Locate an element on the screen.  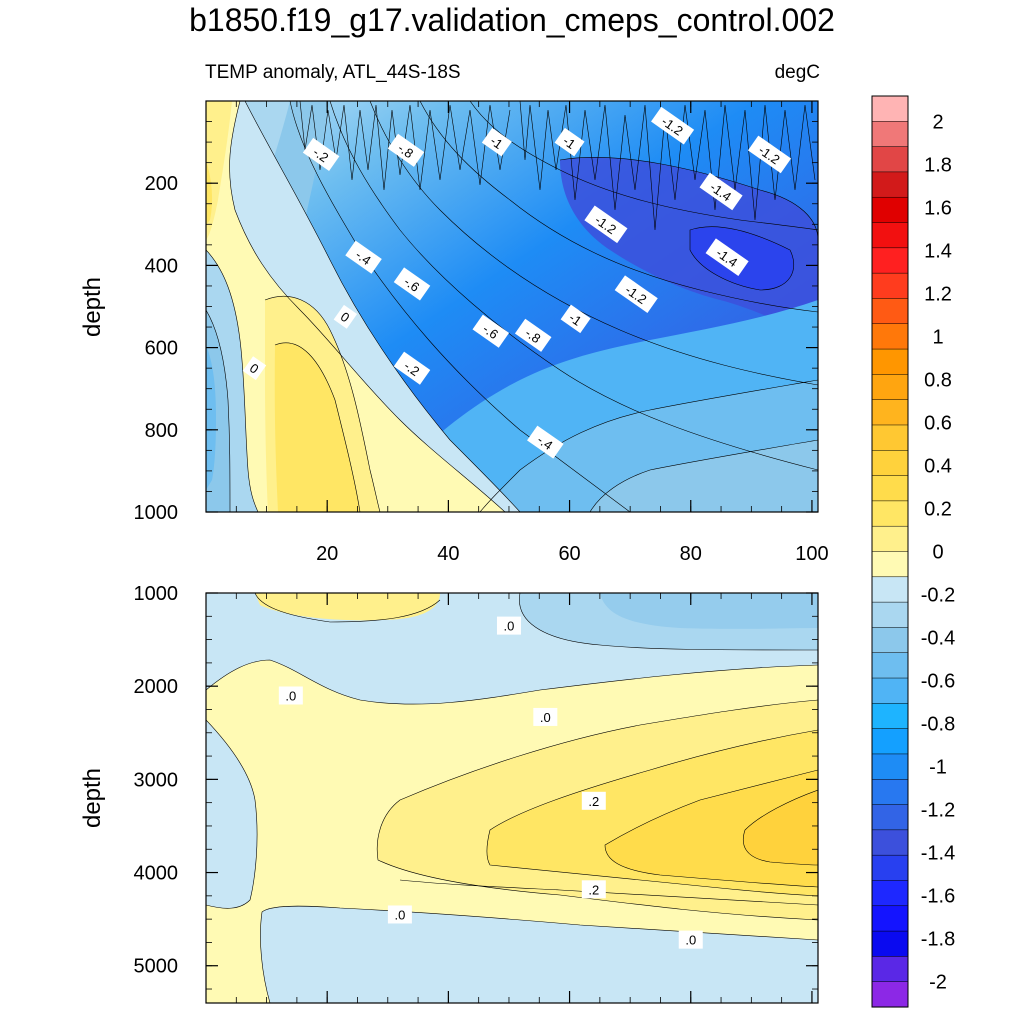
lower-y-axis-label: depth is located at coordinates (92, 798).